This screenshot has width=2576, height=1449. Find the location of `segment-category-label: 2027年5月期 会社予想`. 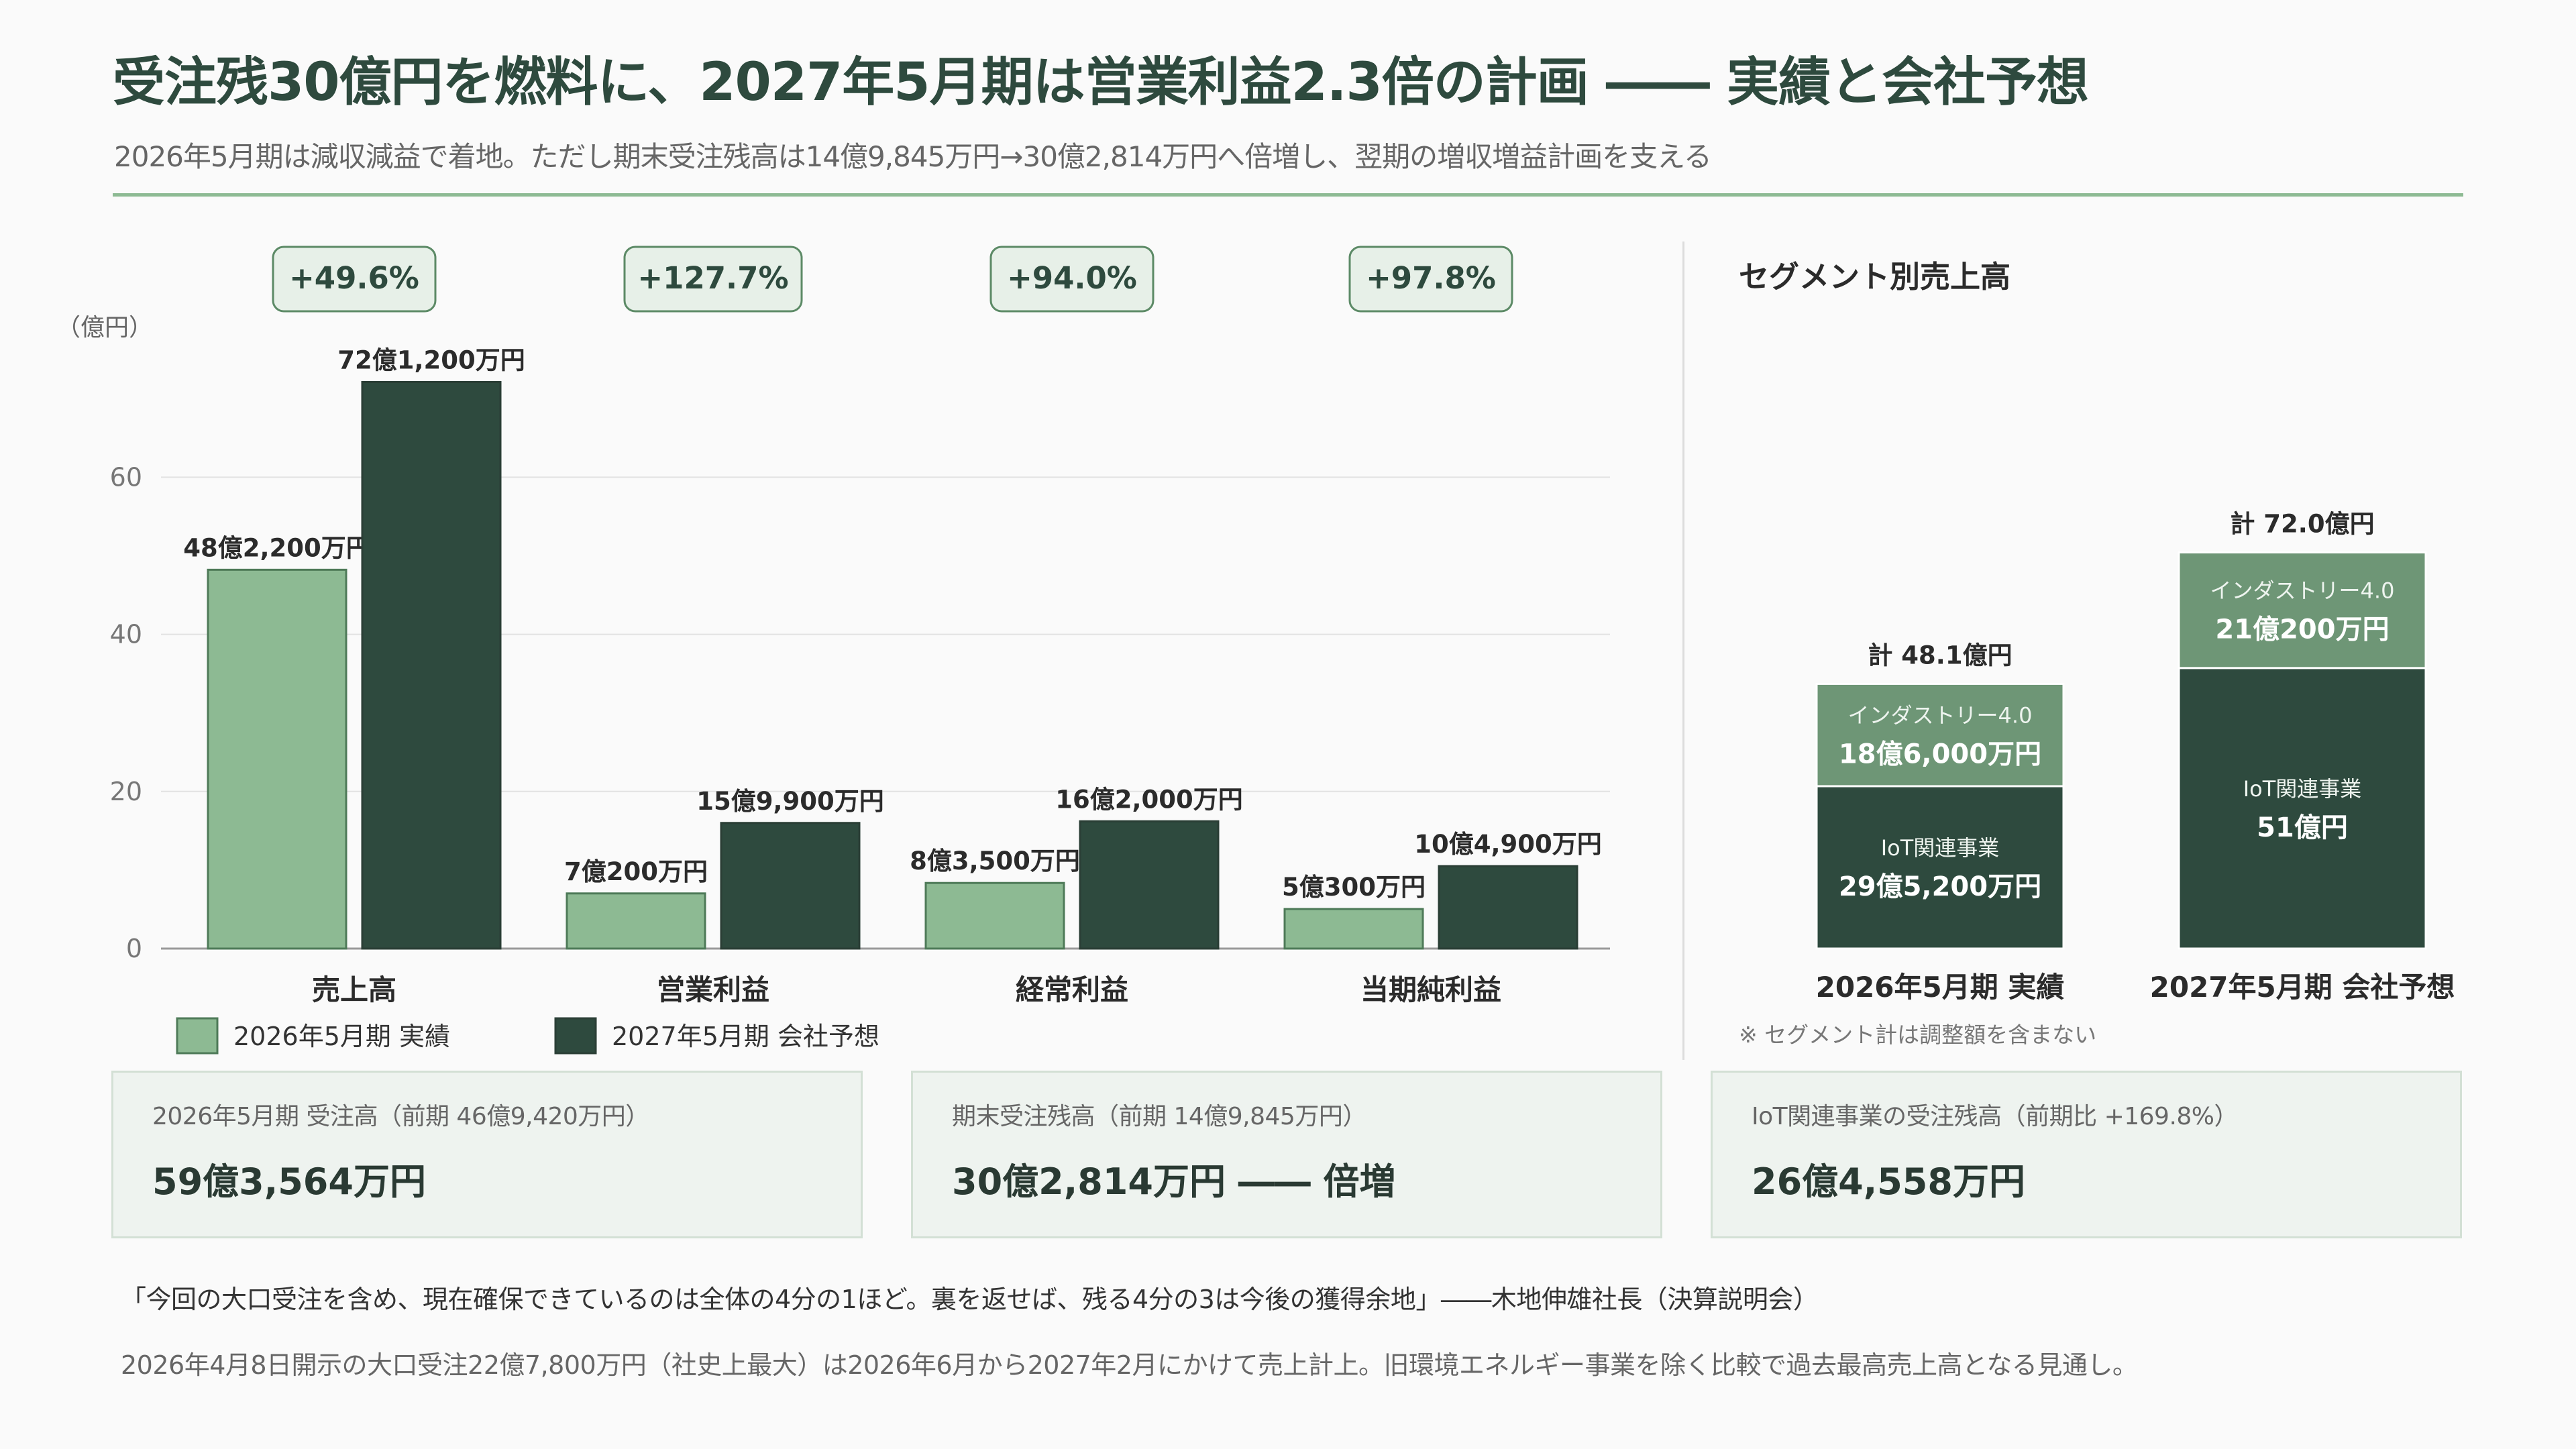

segment-category-label: 2027年5月期 会社予想 is located at coordinates (2302, 987).